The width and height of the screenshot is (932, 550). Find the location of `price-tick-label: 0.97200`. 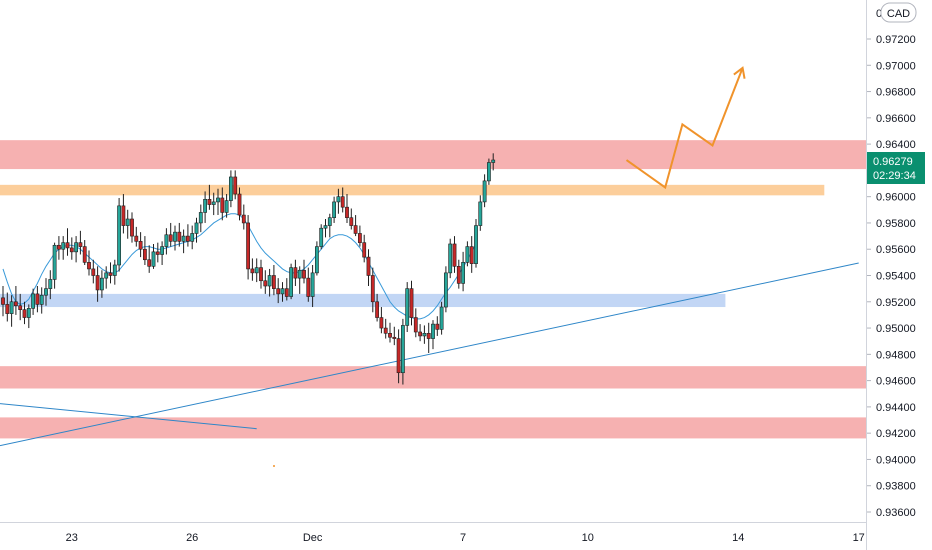

price-tick-label: 0.97200 is located at coordinates (896, 40).